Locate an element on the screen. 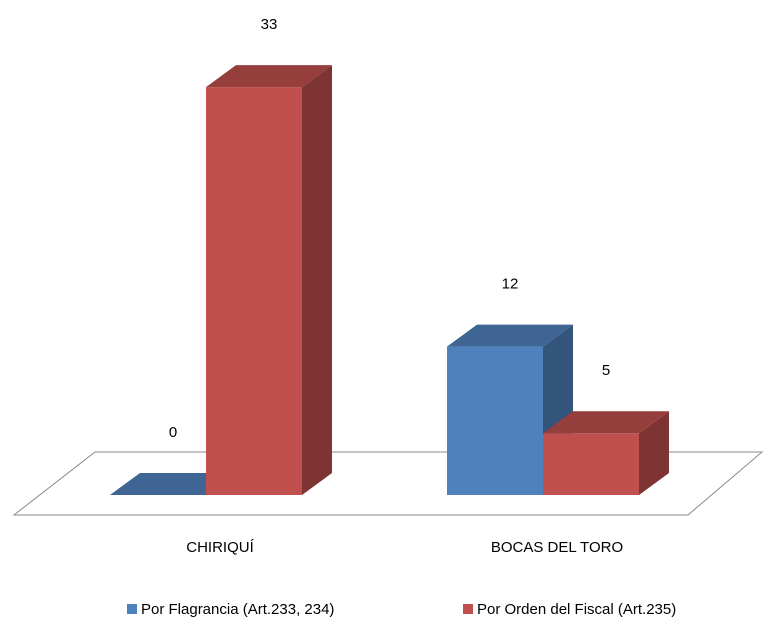 The height and width of the screenshot is (622, 764). legend-label: Por Flagrancia (Art.233, 234) is located at coordinates (237, 609).